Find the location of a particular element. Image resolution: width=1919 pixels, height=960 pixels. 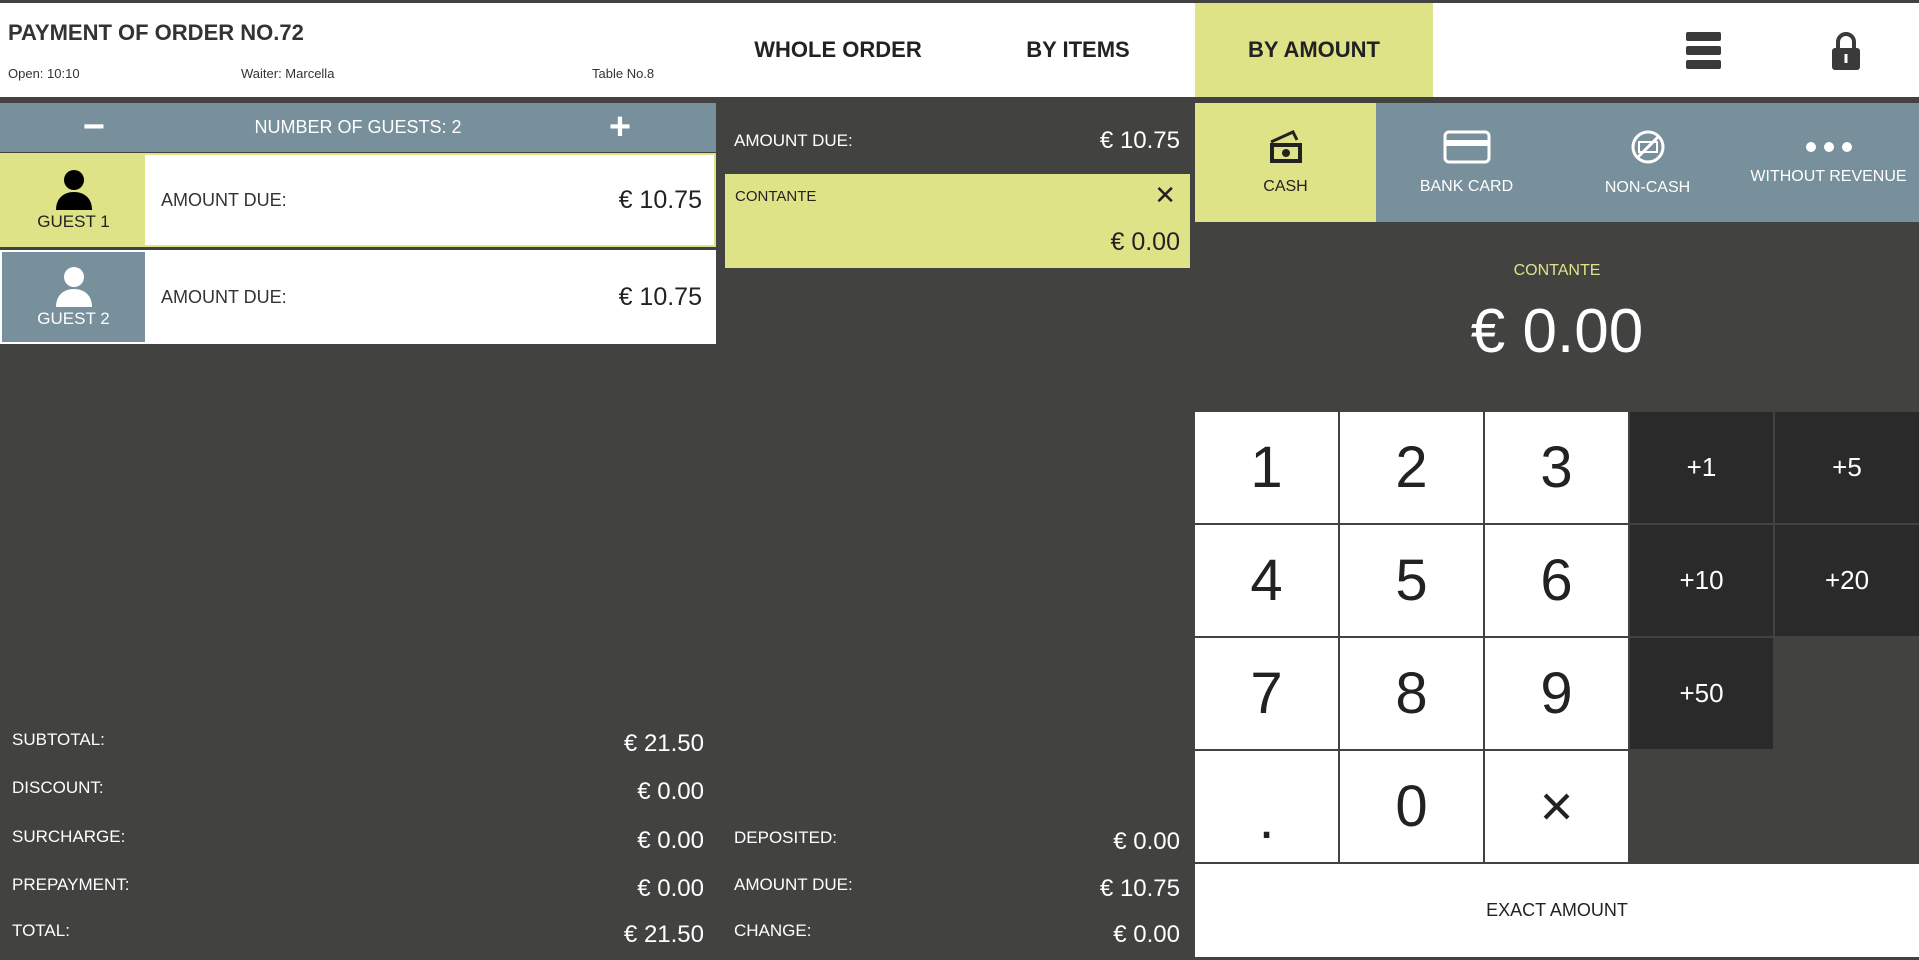

payment-entry: CONTANTE ✕ € 0.00 is located at coordinates (957, 221).